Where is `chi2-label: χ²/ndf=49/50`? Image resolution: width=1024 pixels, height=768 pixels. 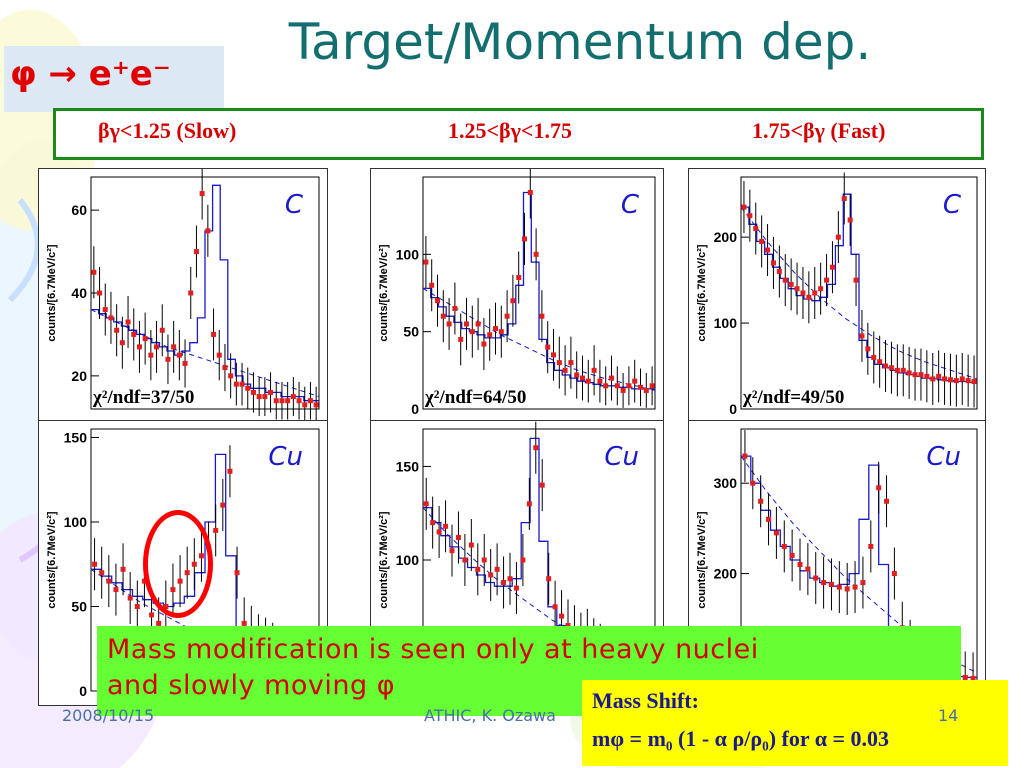
chi2-label: χ²/ndf=49/50 is located at coordinates (793, 397).